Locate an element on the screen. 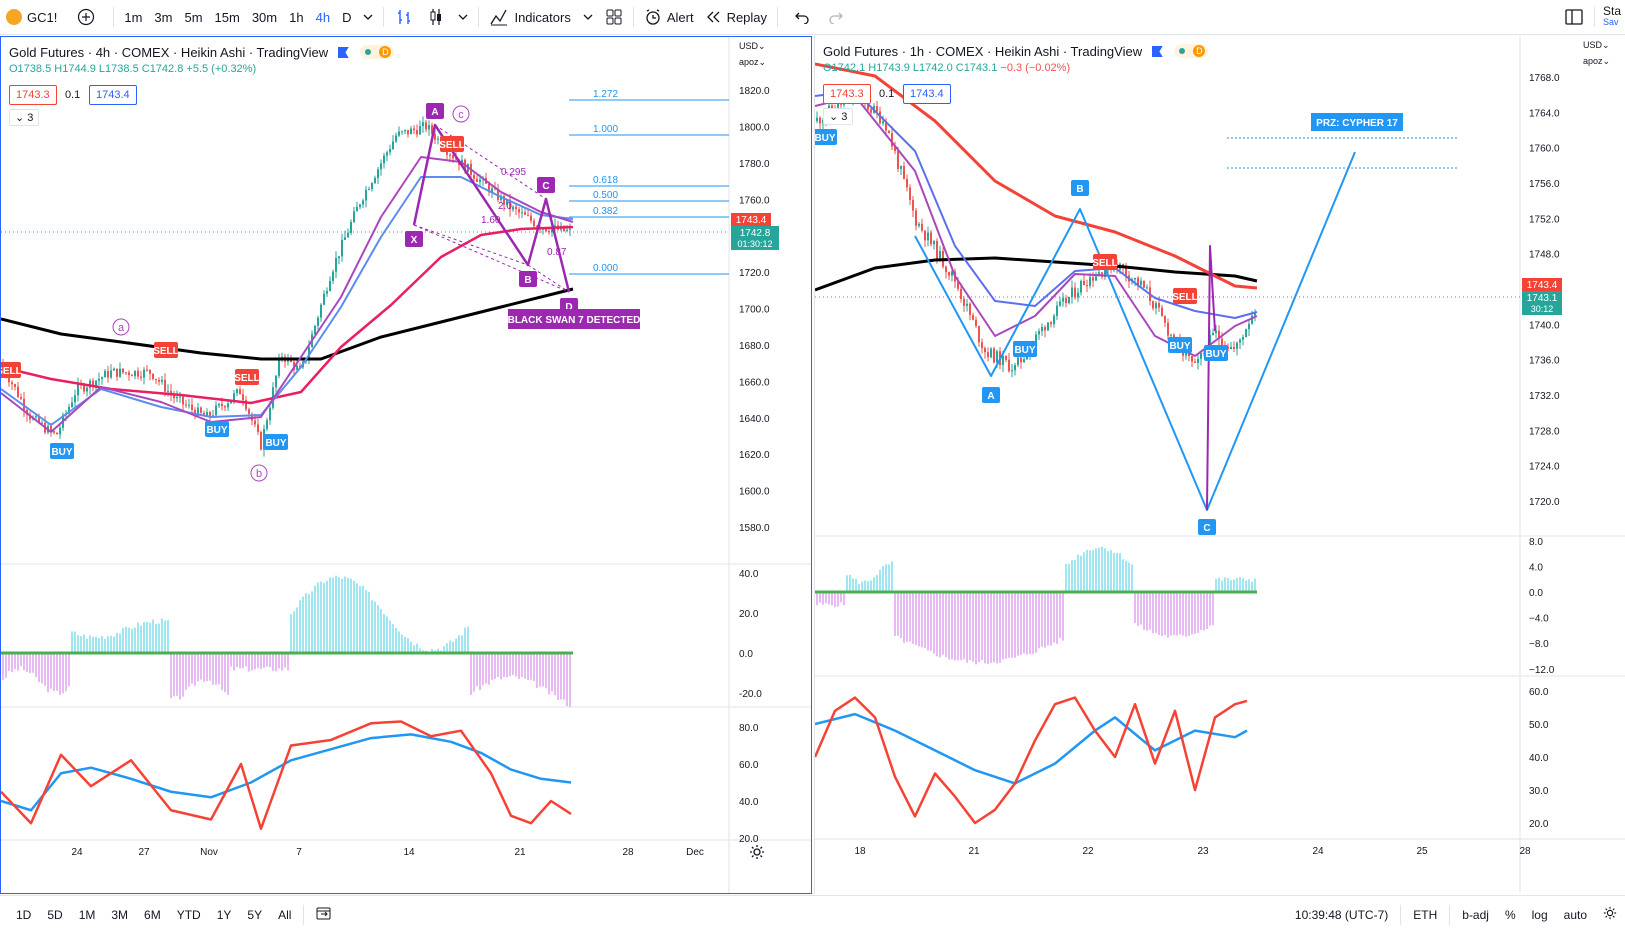  range-6M: 6M is located at coordinates (152, 914).